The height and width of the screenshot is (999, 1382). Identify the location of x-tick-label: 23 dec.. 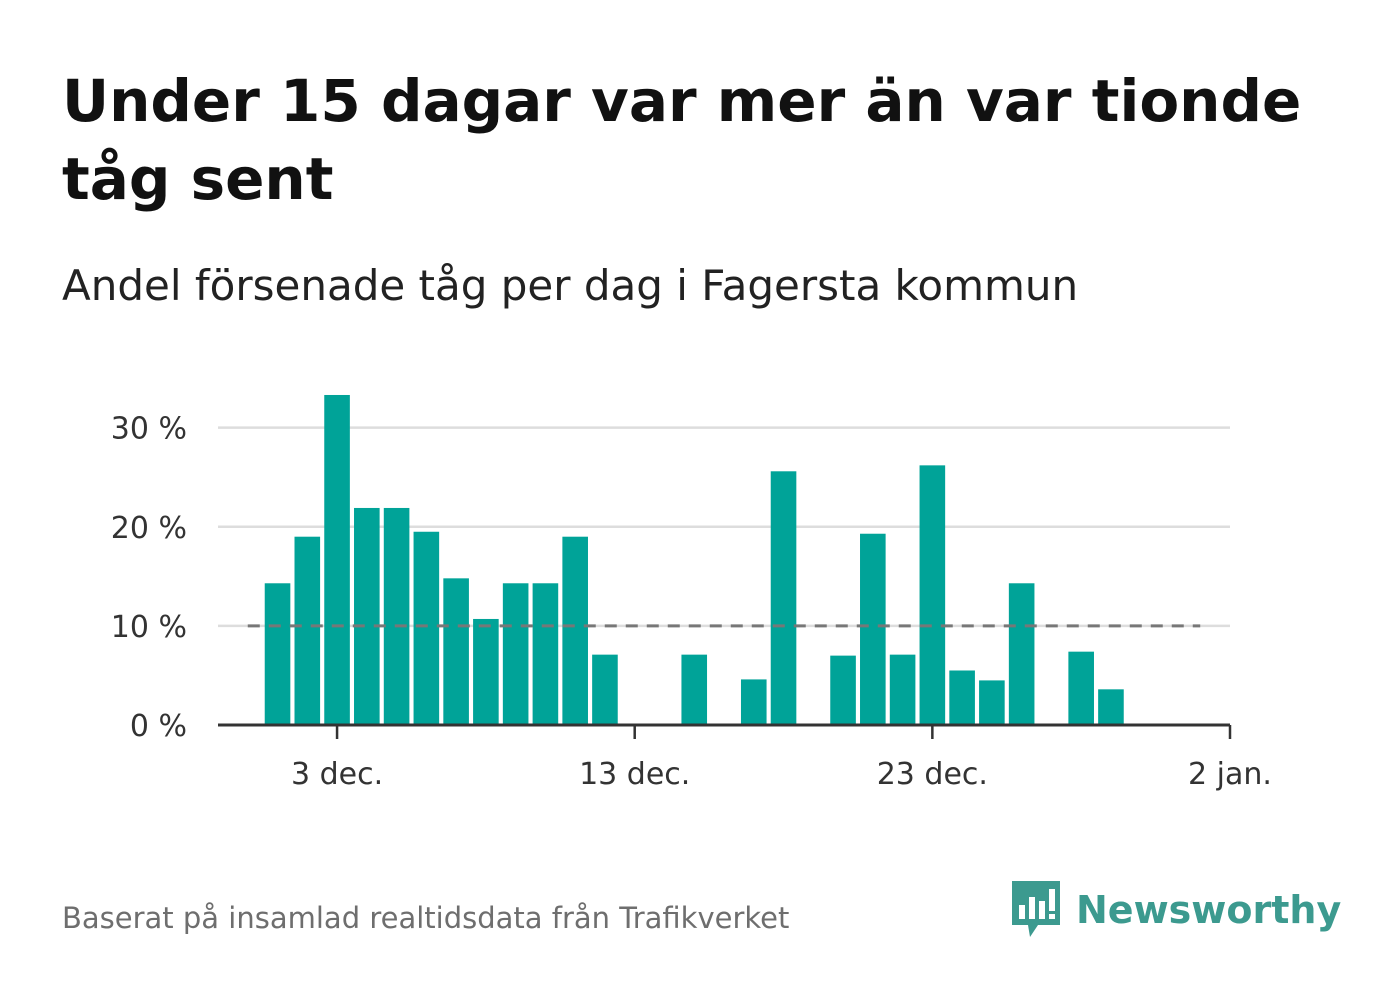
(932, 774).